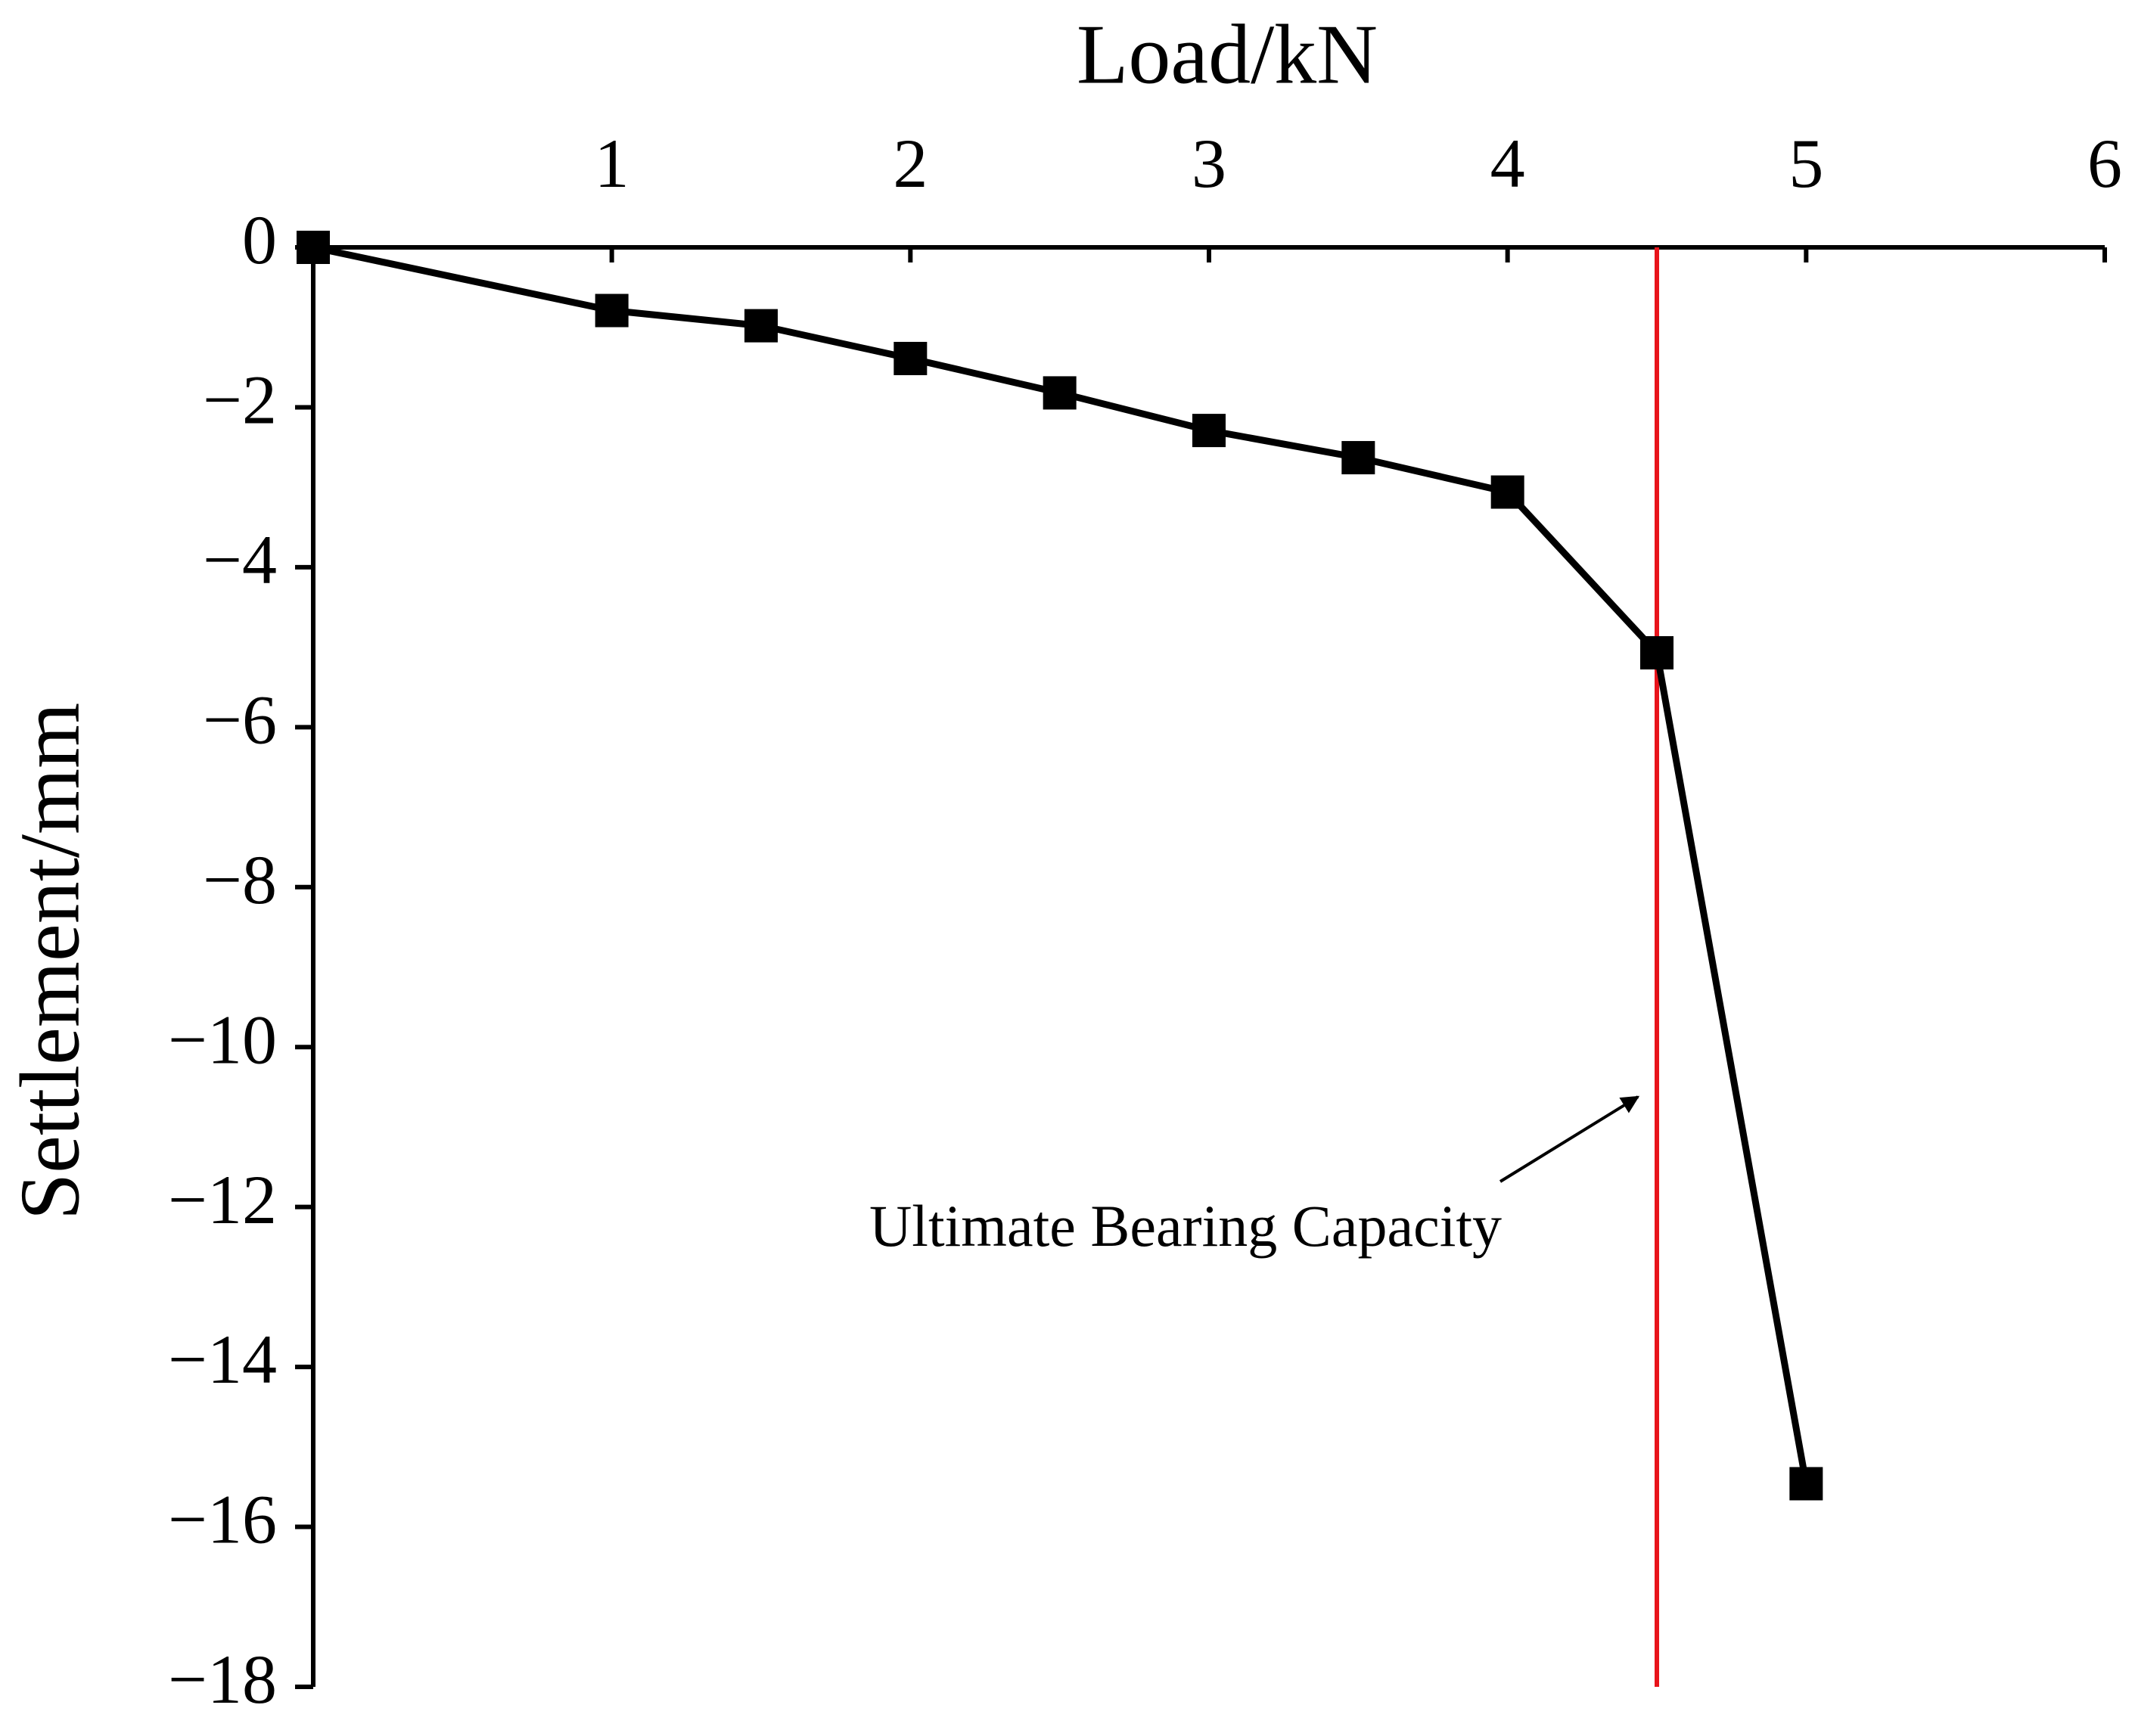 The image size is (2135, 1736). What do you see at coordinates (223, 1039) in the screenshot?
I see `y-tick-label: −10` at bounding box center [223, 1039].